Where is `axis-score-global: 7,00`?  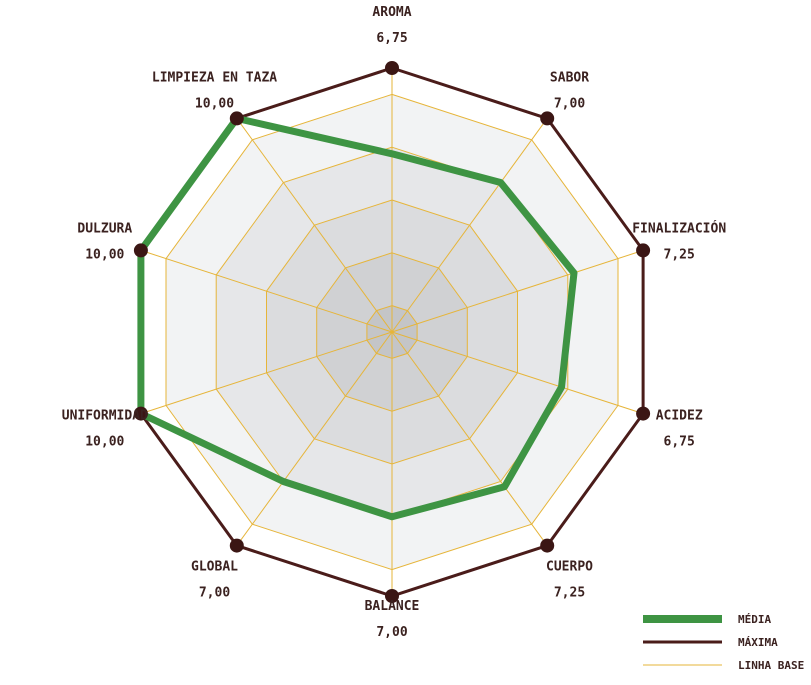
axis-score-global: 7,00 is located at coordinates (214, 592).